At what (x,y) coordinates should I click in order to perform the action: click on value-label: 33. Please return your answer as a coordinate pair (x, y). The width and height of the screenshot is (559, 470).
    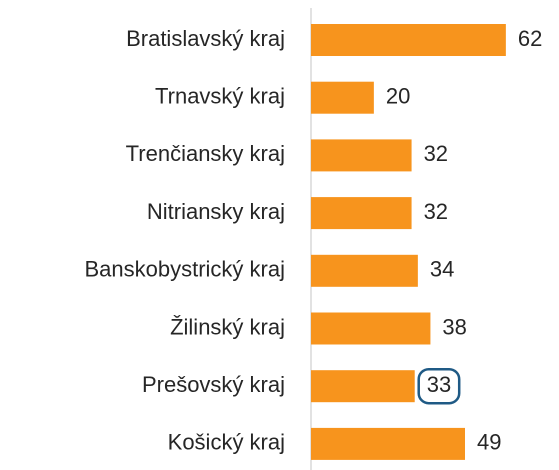
    Looking at the image, I should click on (439, 384).